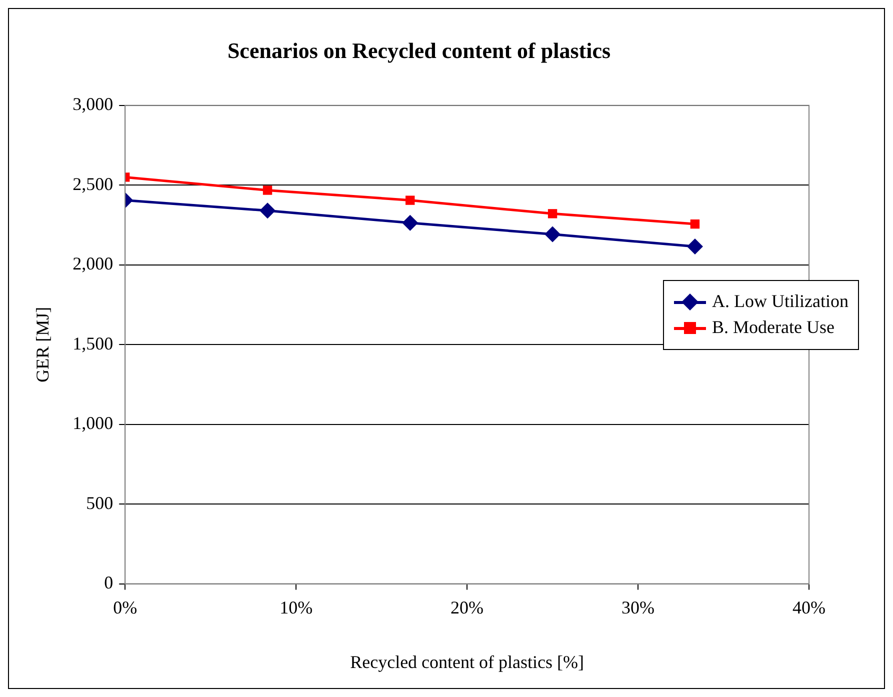 The image size is (893, 697). Describe the element at coordinates (93, 264) in the screenshot. I see `y-tick-label: 2,000` at that location.